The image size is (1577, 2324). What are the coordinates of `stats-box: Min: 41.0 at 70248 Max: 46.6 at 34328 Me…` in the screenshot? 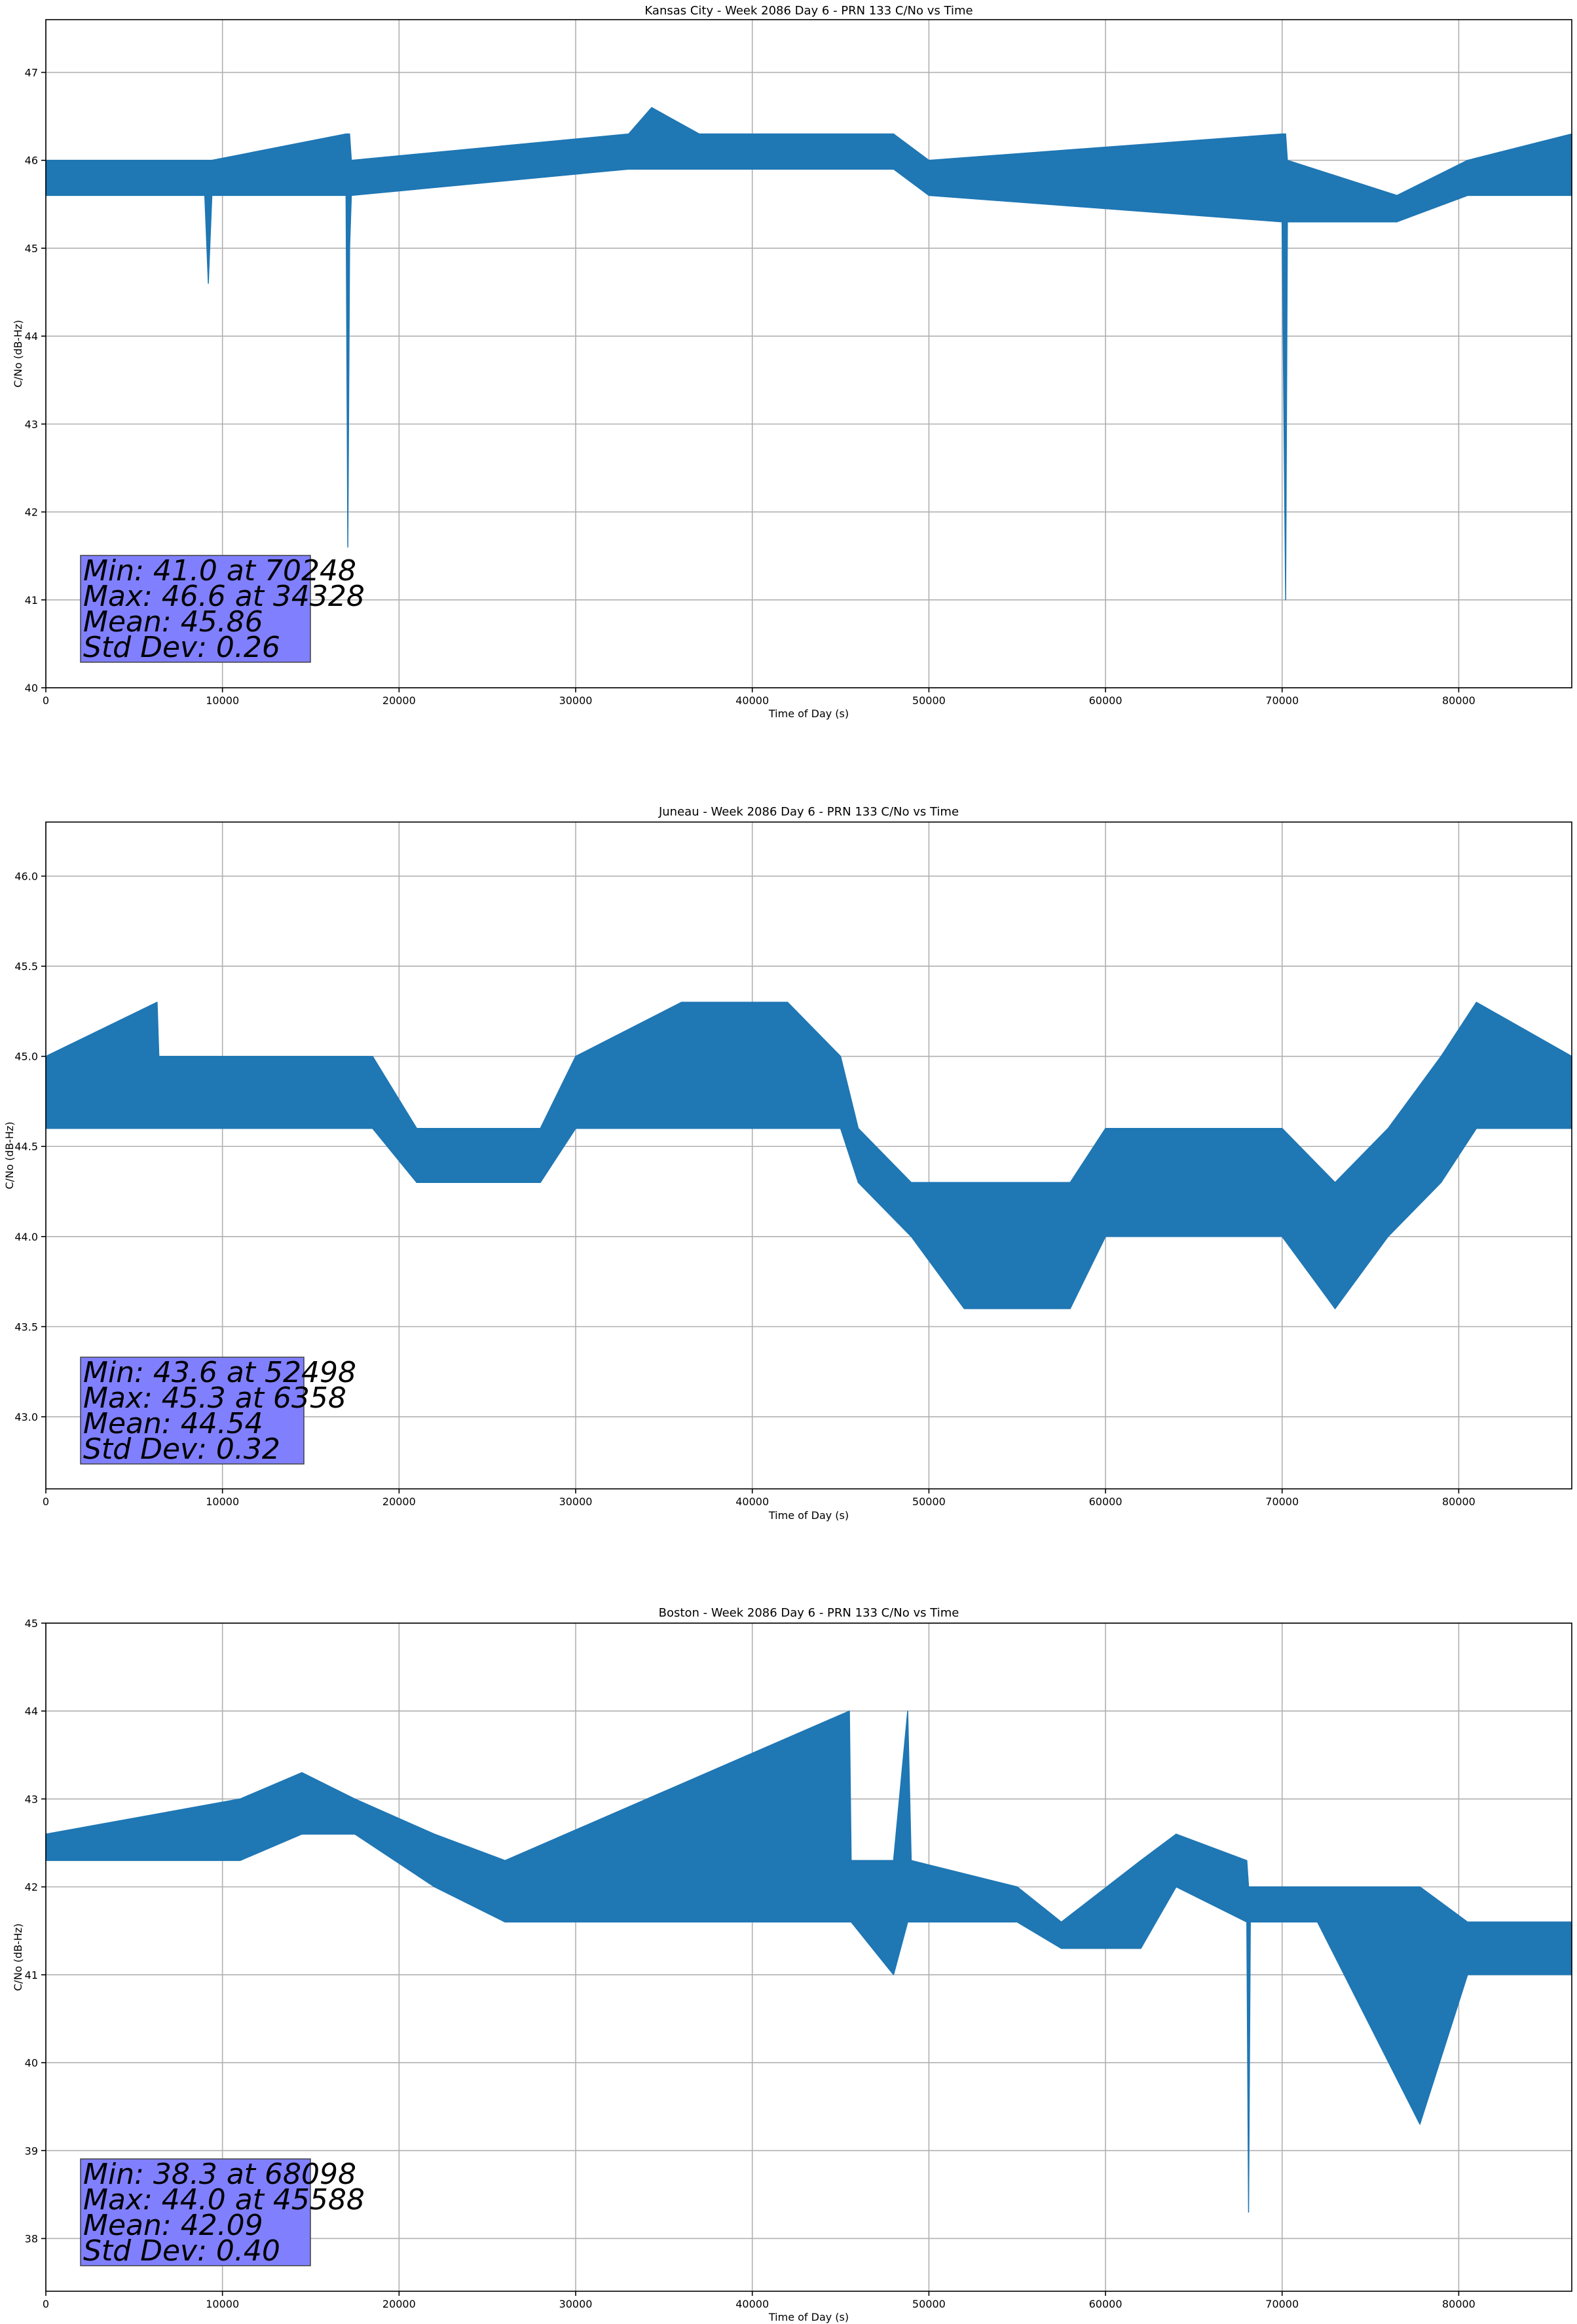 It's located at (222, 609).